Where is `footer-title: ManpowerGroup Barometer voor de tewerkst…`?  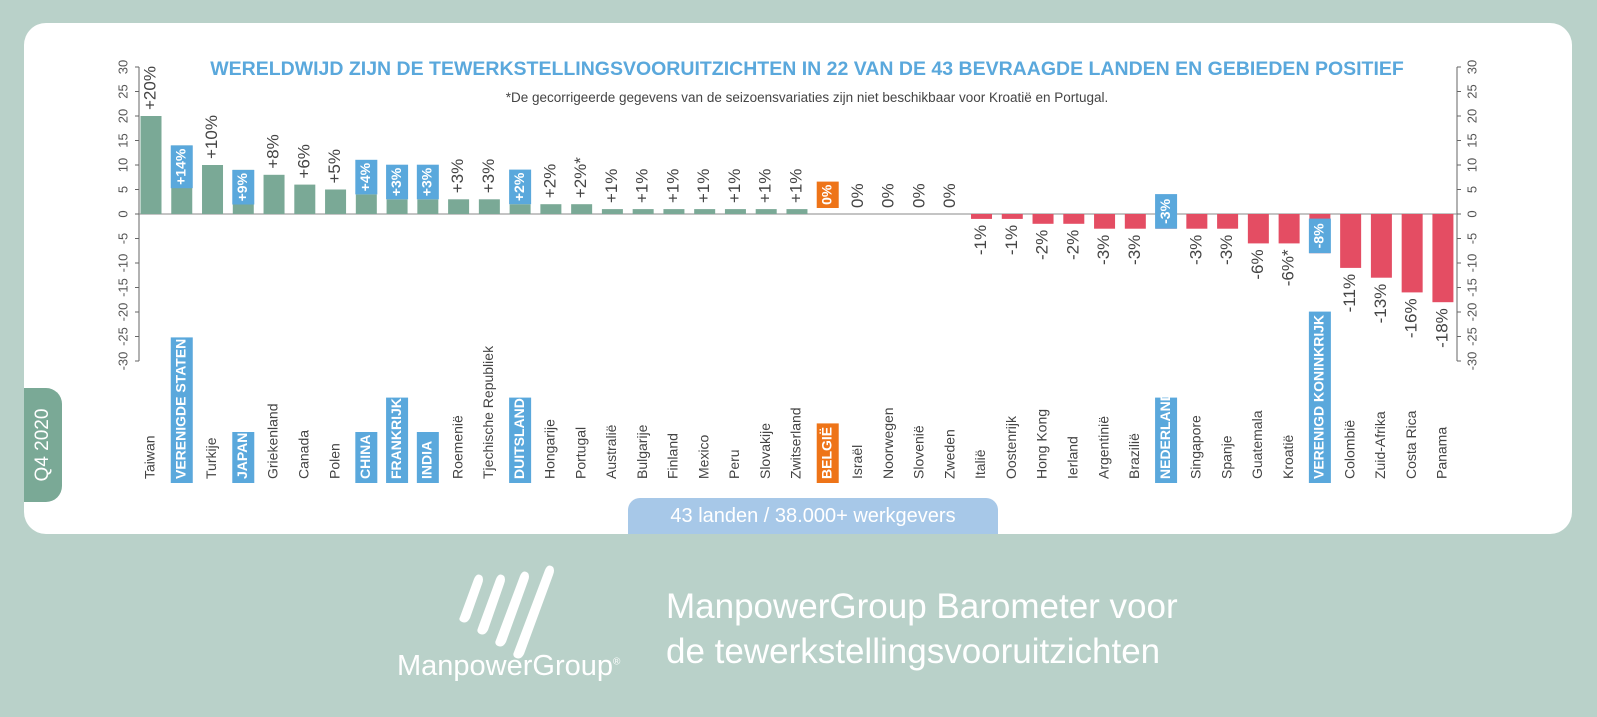
footer-title: ManpowerGroup Barometer voor de tewerkst… is located at coordinates (922, 629).